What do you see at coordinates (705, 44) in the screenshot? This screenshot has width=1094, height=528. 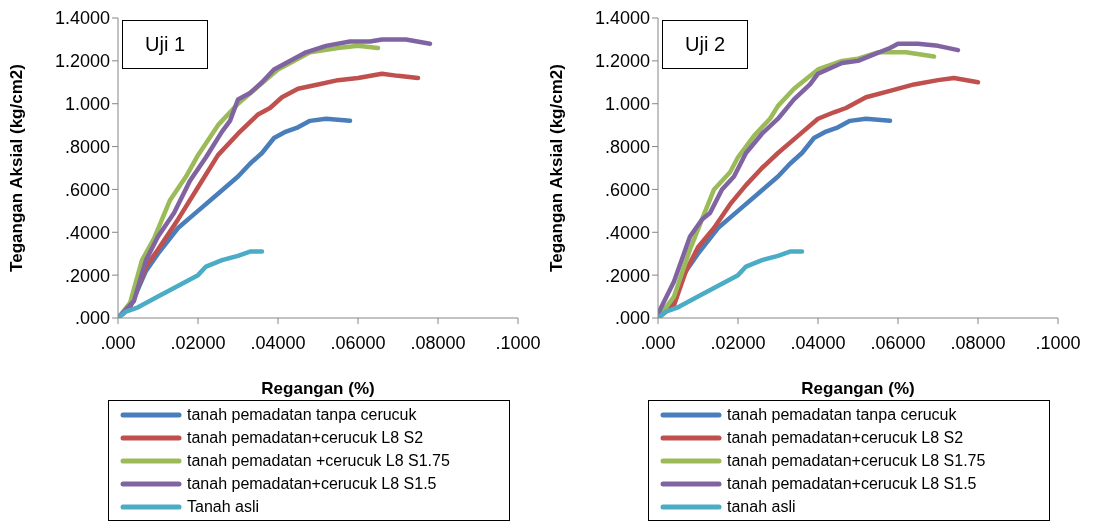 I see `annotation: Uji 2` at bounding box center [705, 44].